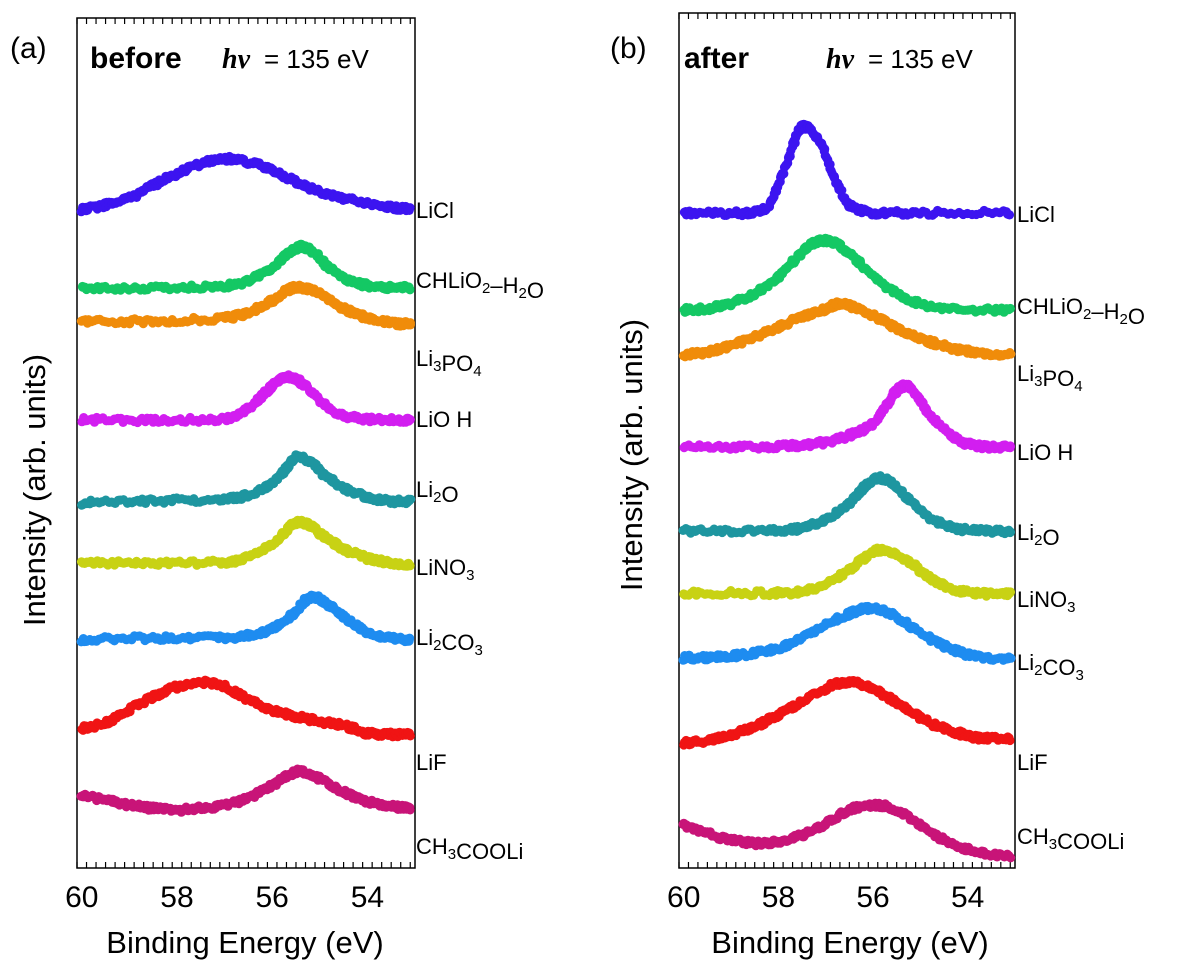  I want to click on panel-a-x-tick-label: 58, so click(176, 897).